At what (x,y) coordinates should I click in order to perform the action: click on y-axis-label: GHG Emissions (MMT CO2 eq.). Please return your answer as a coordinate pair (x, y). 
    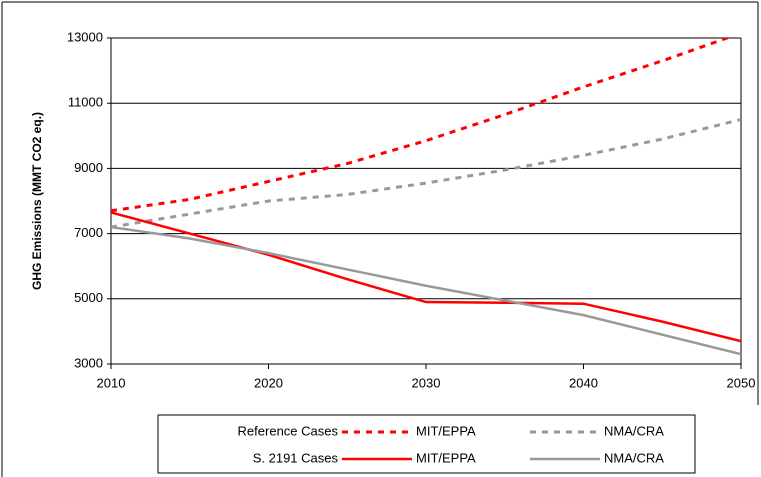
    Looking at the image, I should click on (37, 201).